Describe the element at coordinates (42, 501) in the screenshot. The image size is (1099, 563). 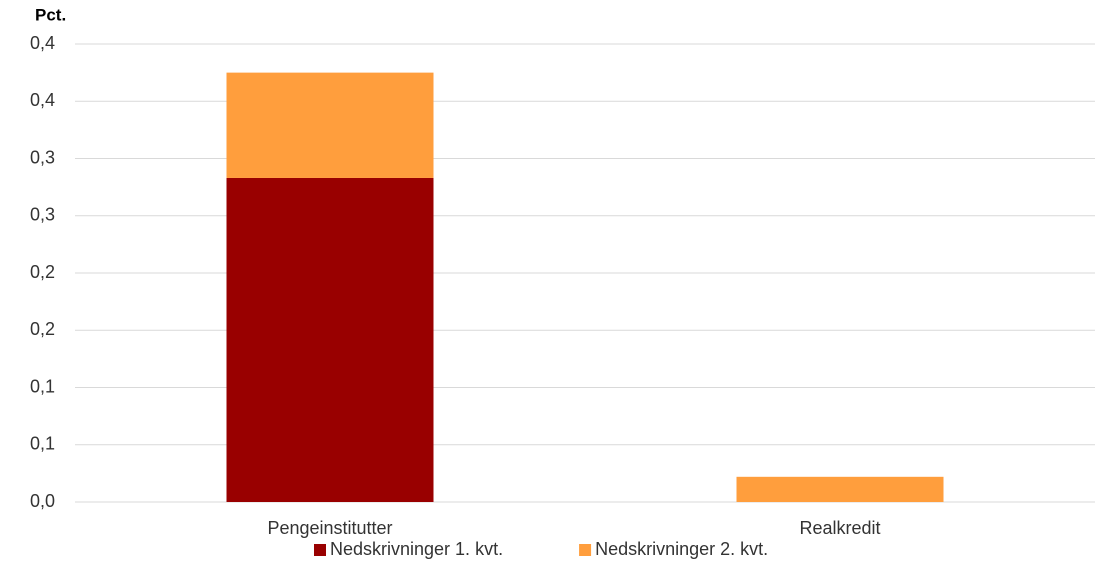
I see `y-tick-label: 0,0` at that location.